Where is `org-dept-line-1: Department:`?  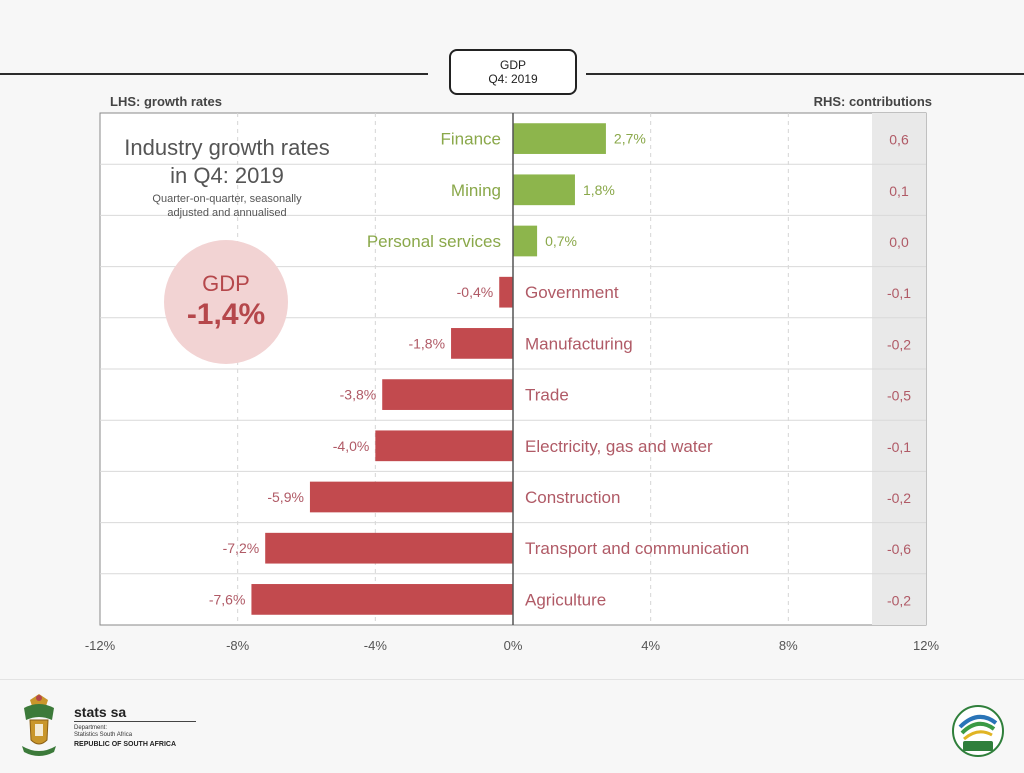 org-dept-line-1: Department: is located at coordinates (91, 728).